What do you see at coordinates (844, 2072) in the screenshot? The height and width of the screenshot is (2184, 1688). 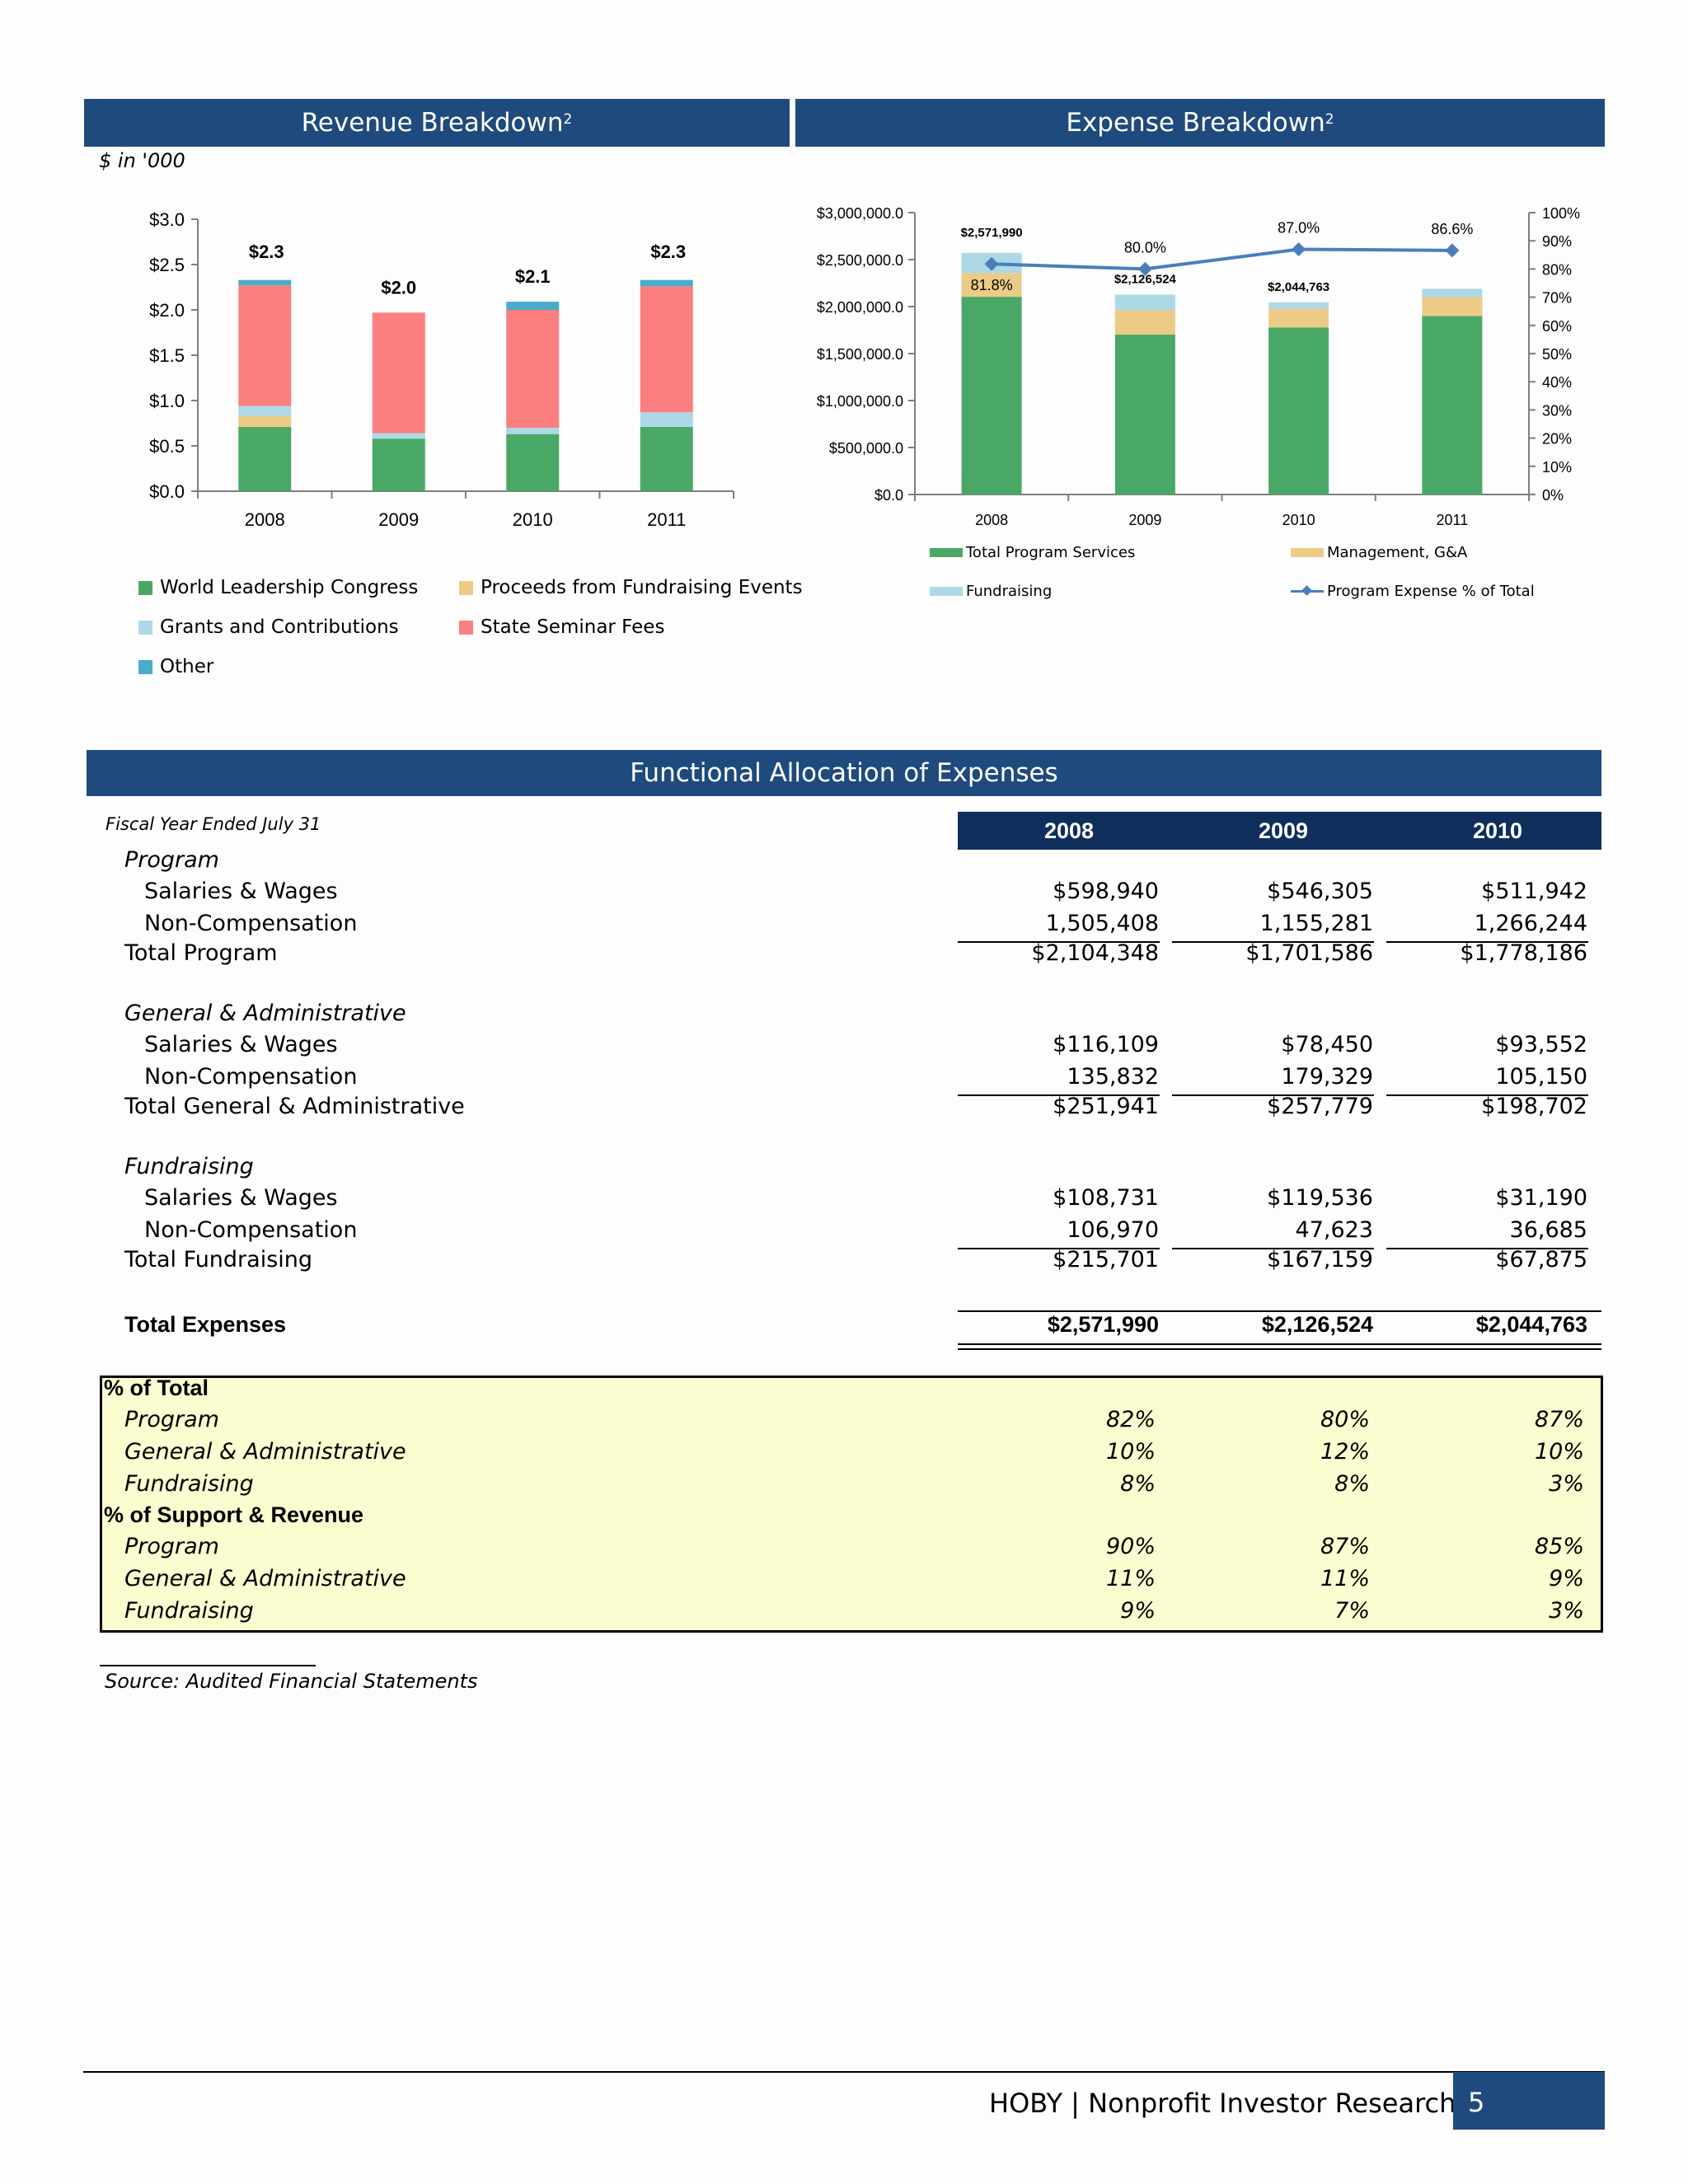 I see `footer-rule` at bounding box center [844, 2072].